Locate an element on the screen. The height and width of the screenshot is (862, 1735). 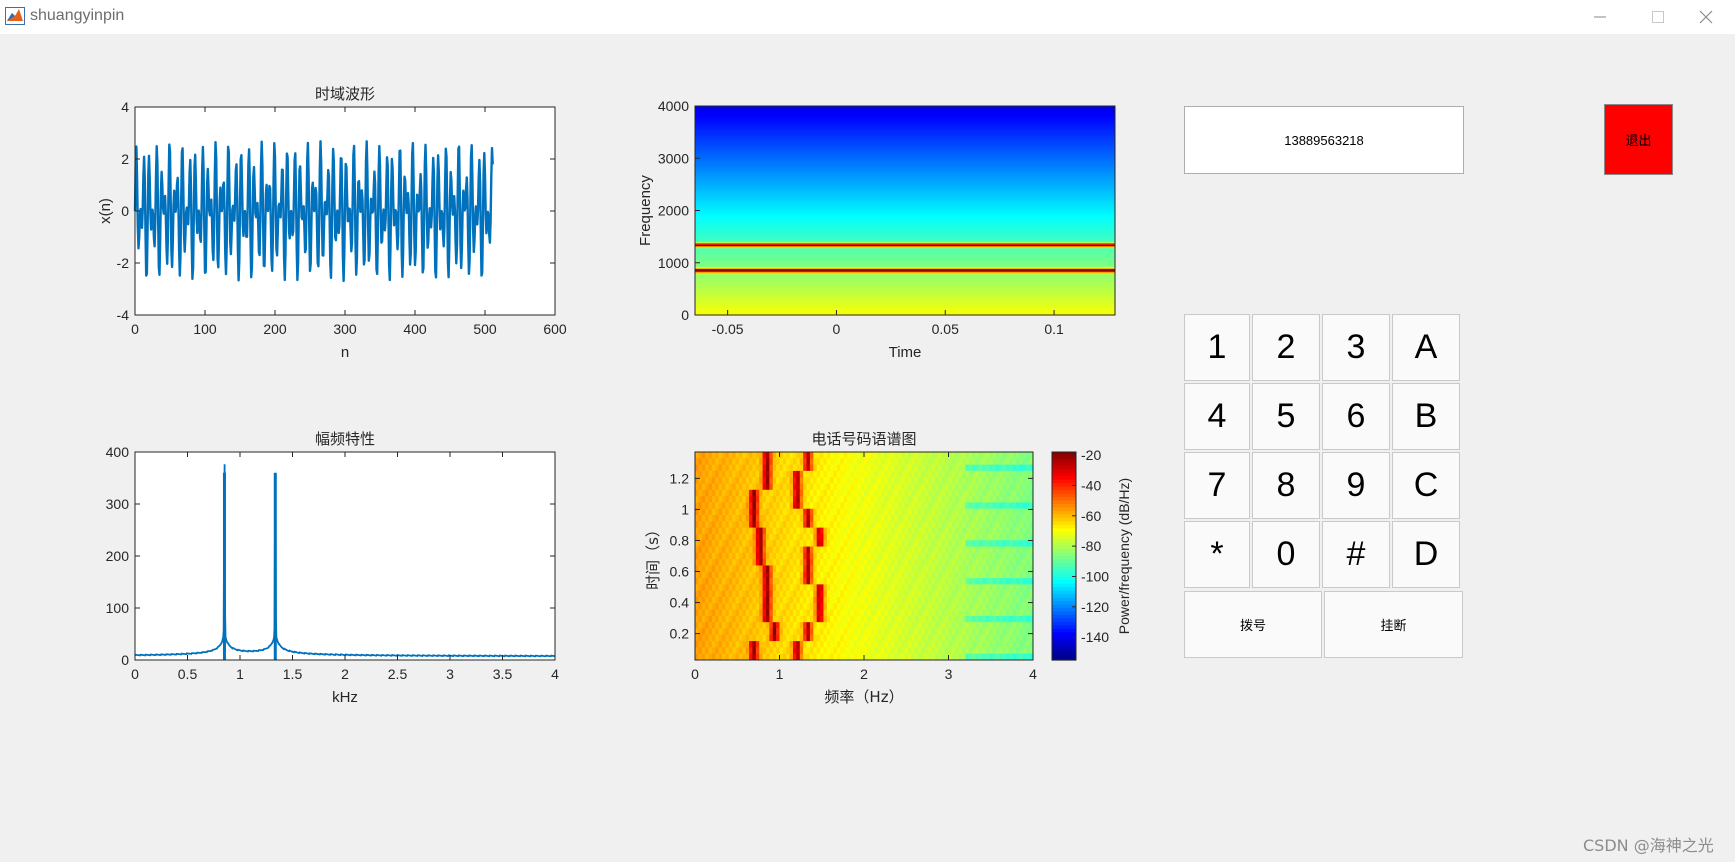
maximize-button is located at coordinates (1658, 17).